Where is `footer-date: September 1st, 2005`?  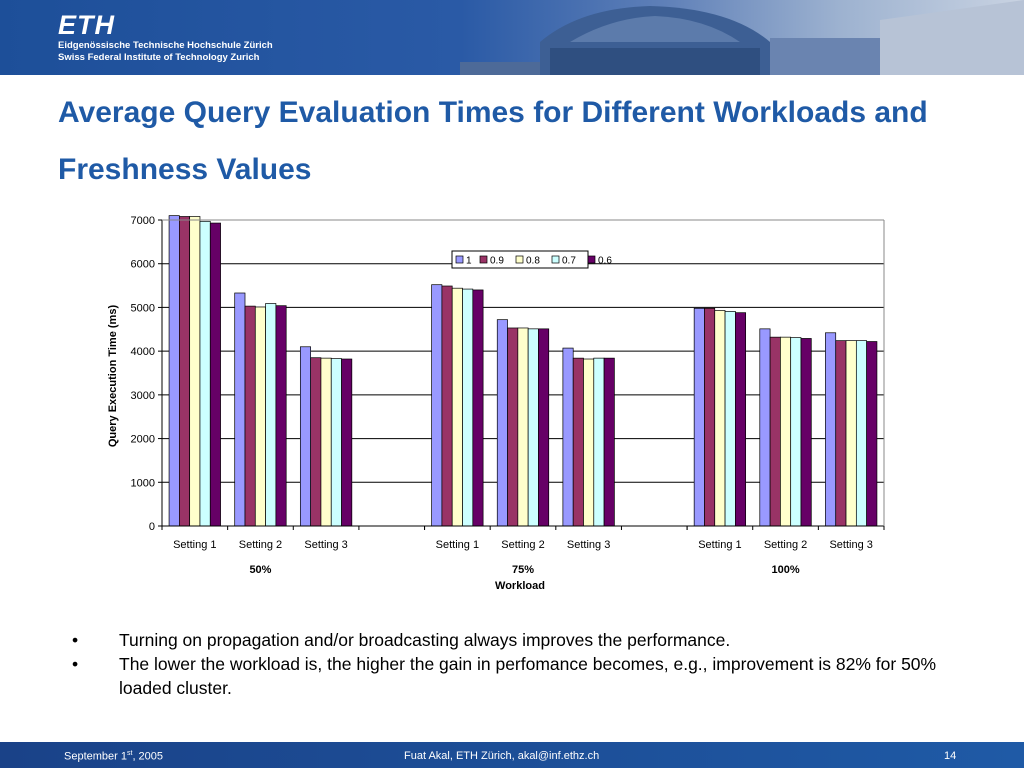 footer-date: September 1st, 2005 is located at coordinates (113, 756).